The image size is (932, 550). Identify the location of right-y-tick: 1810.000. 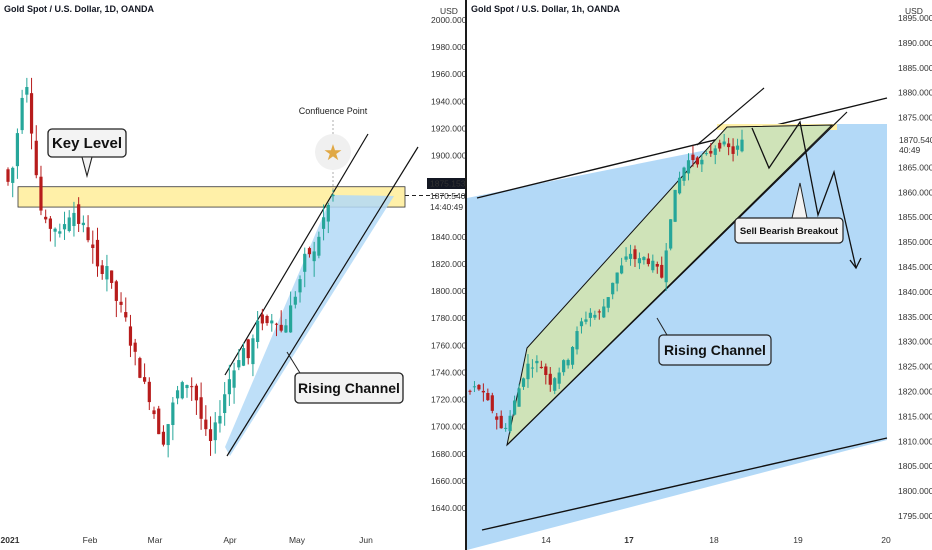
(915, 441).